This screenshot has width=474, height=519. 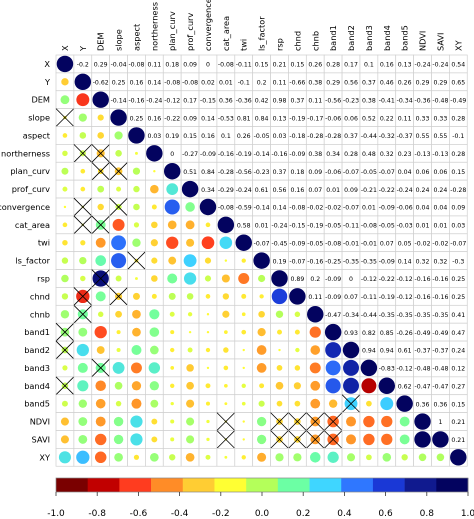 I want to click on correlation-value: -0.08, so click(x=333, y=243).